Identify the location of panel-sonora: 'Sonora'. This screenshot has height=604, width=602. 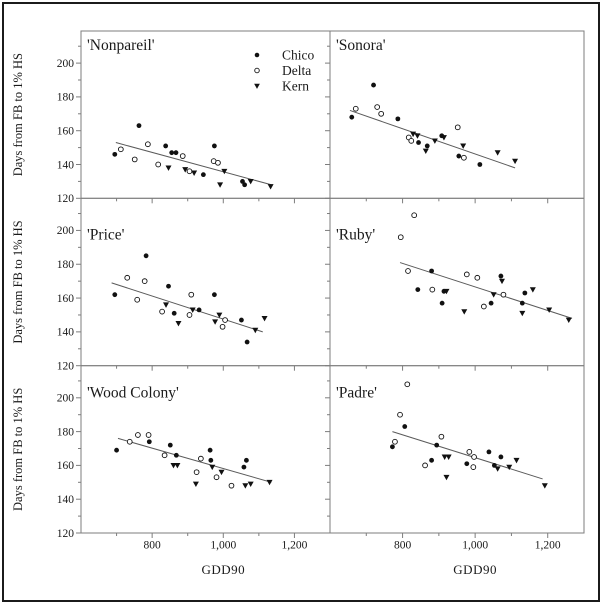
(455, 117).